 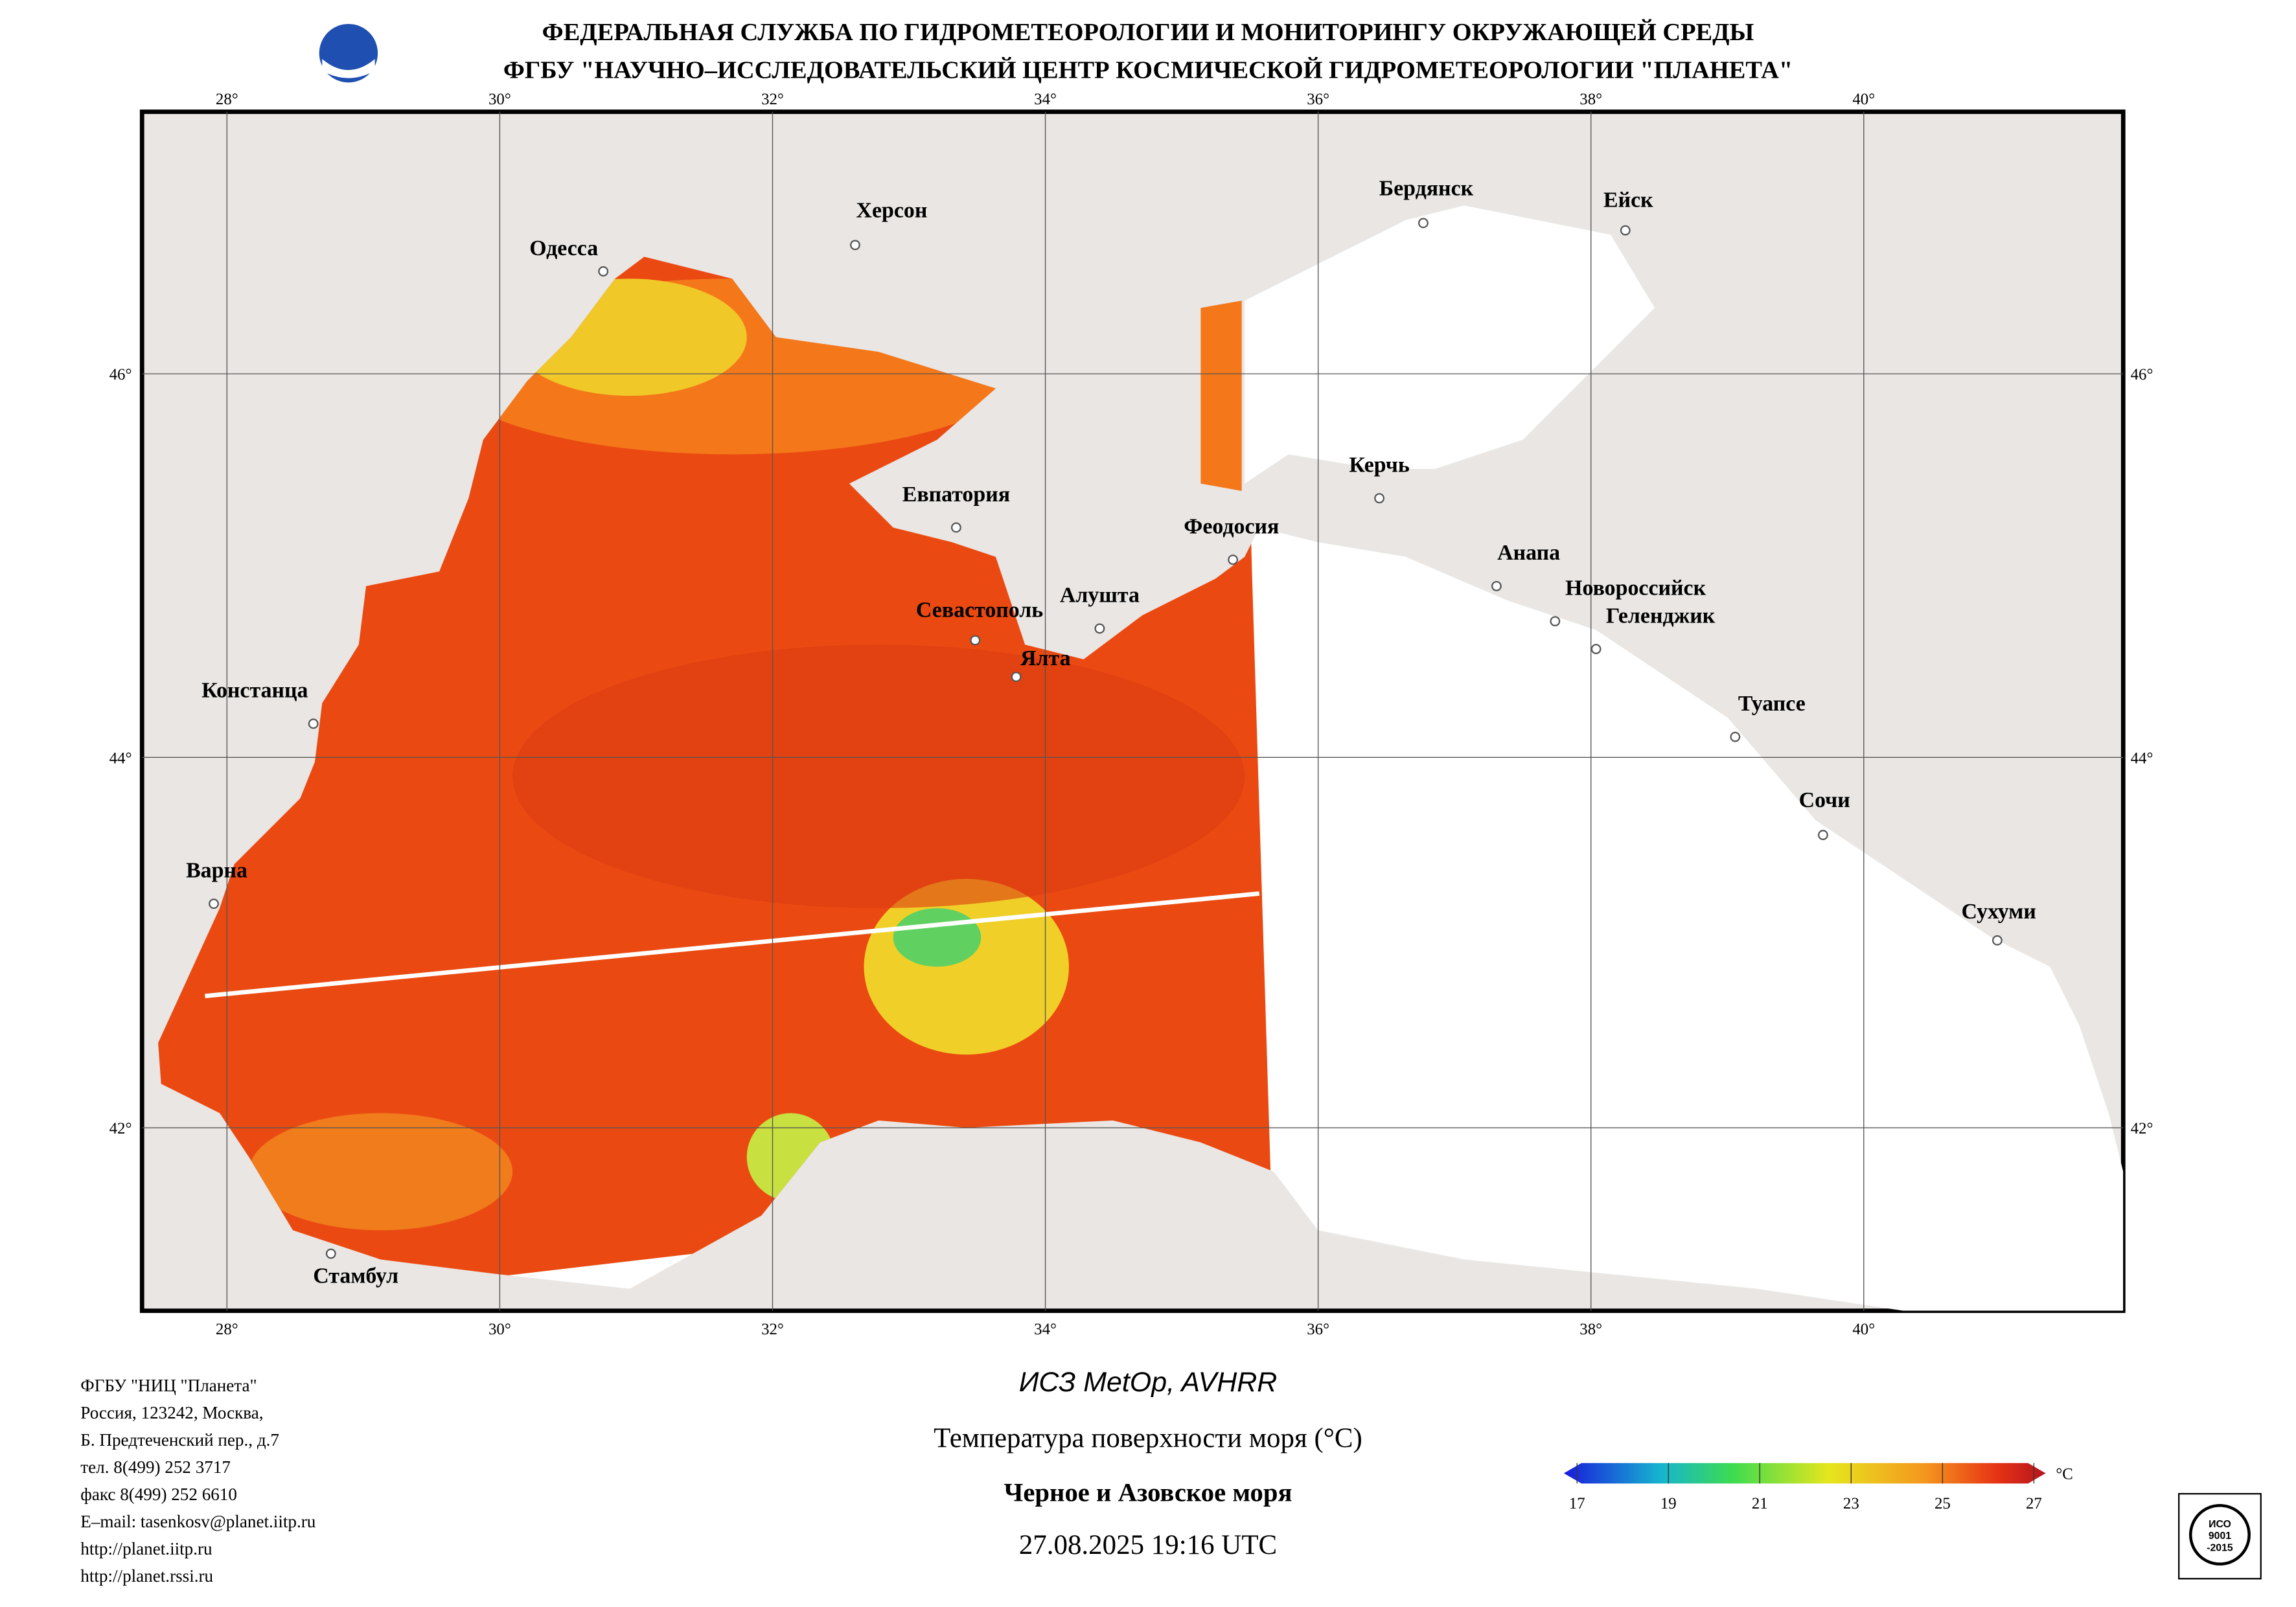 I want to click on colorbar, so click(x=1804, y=1473).